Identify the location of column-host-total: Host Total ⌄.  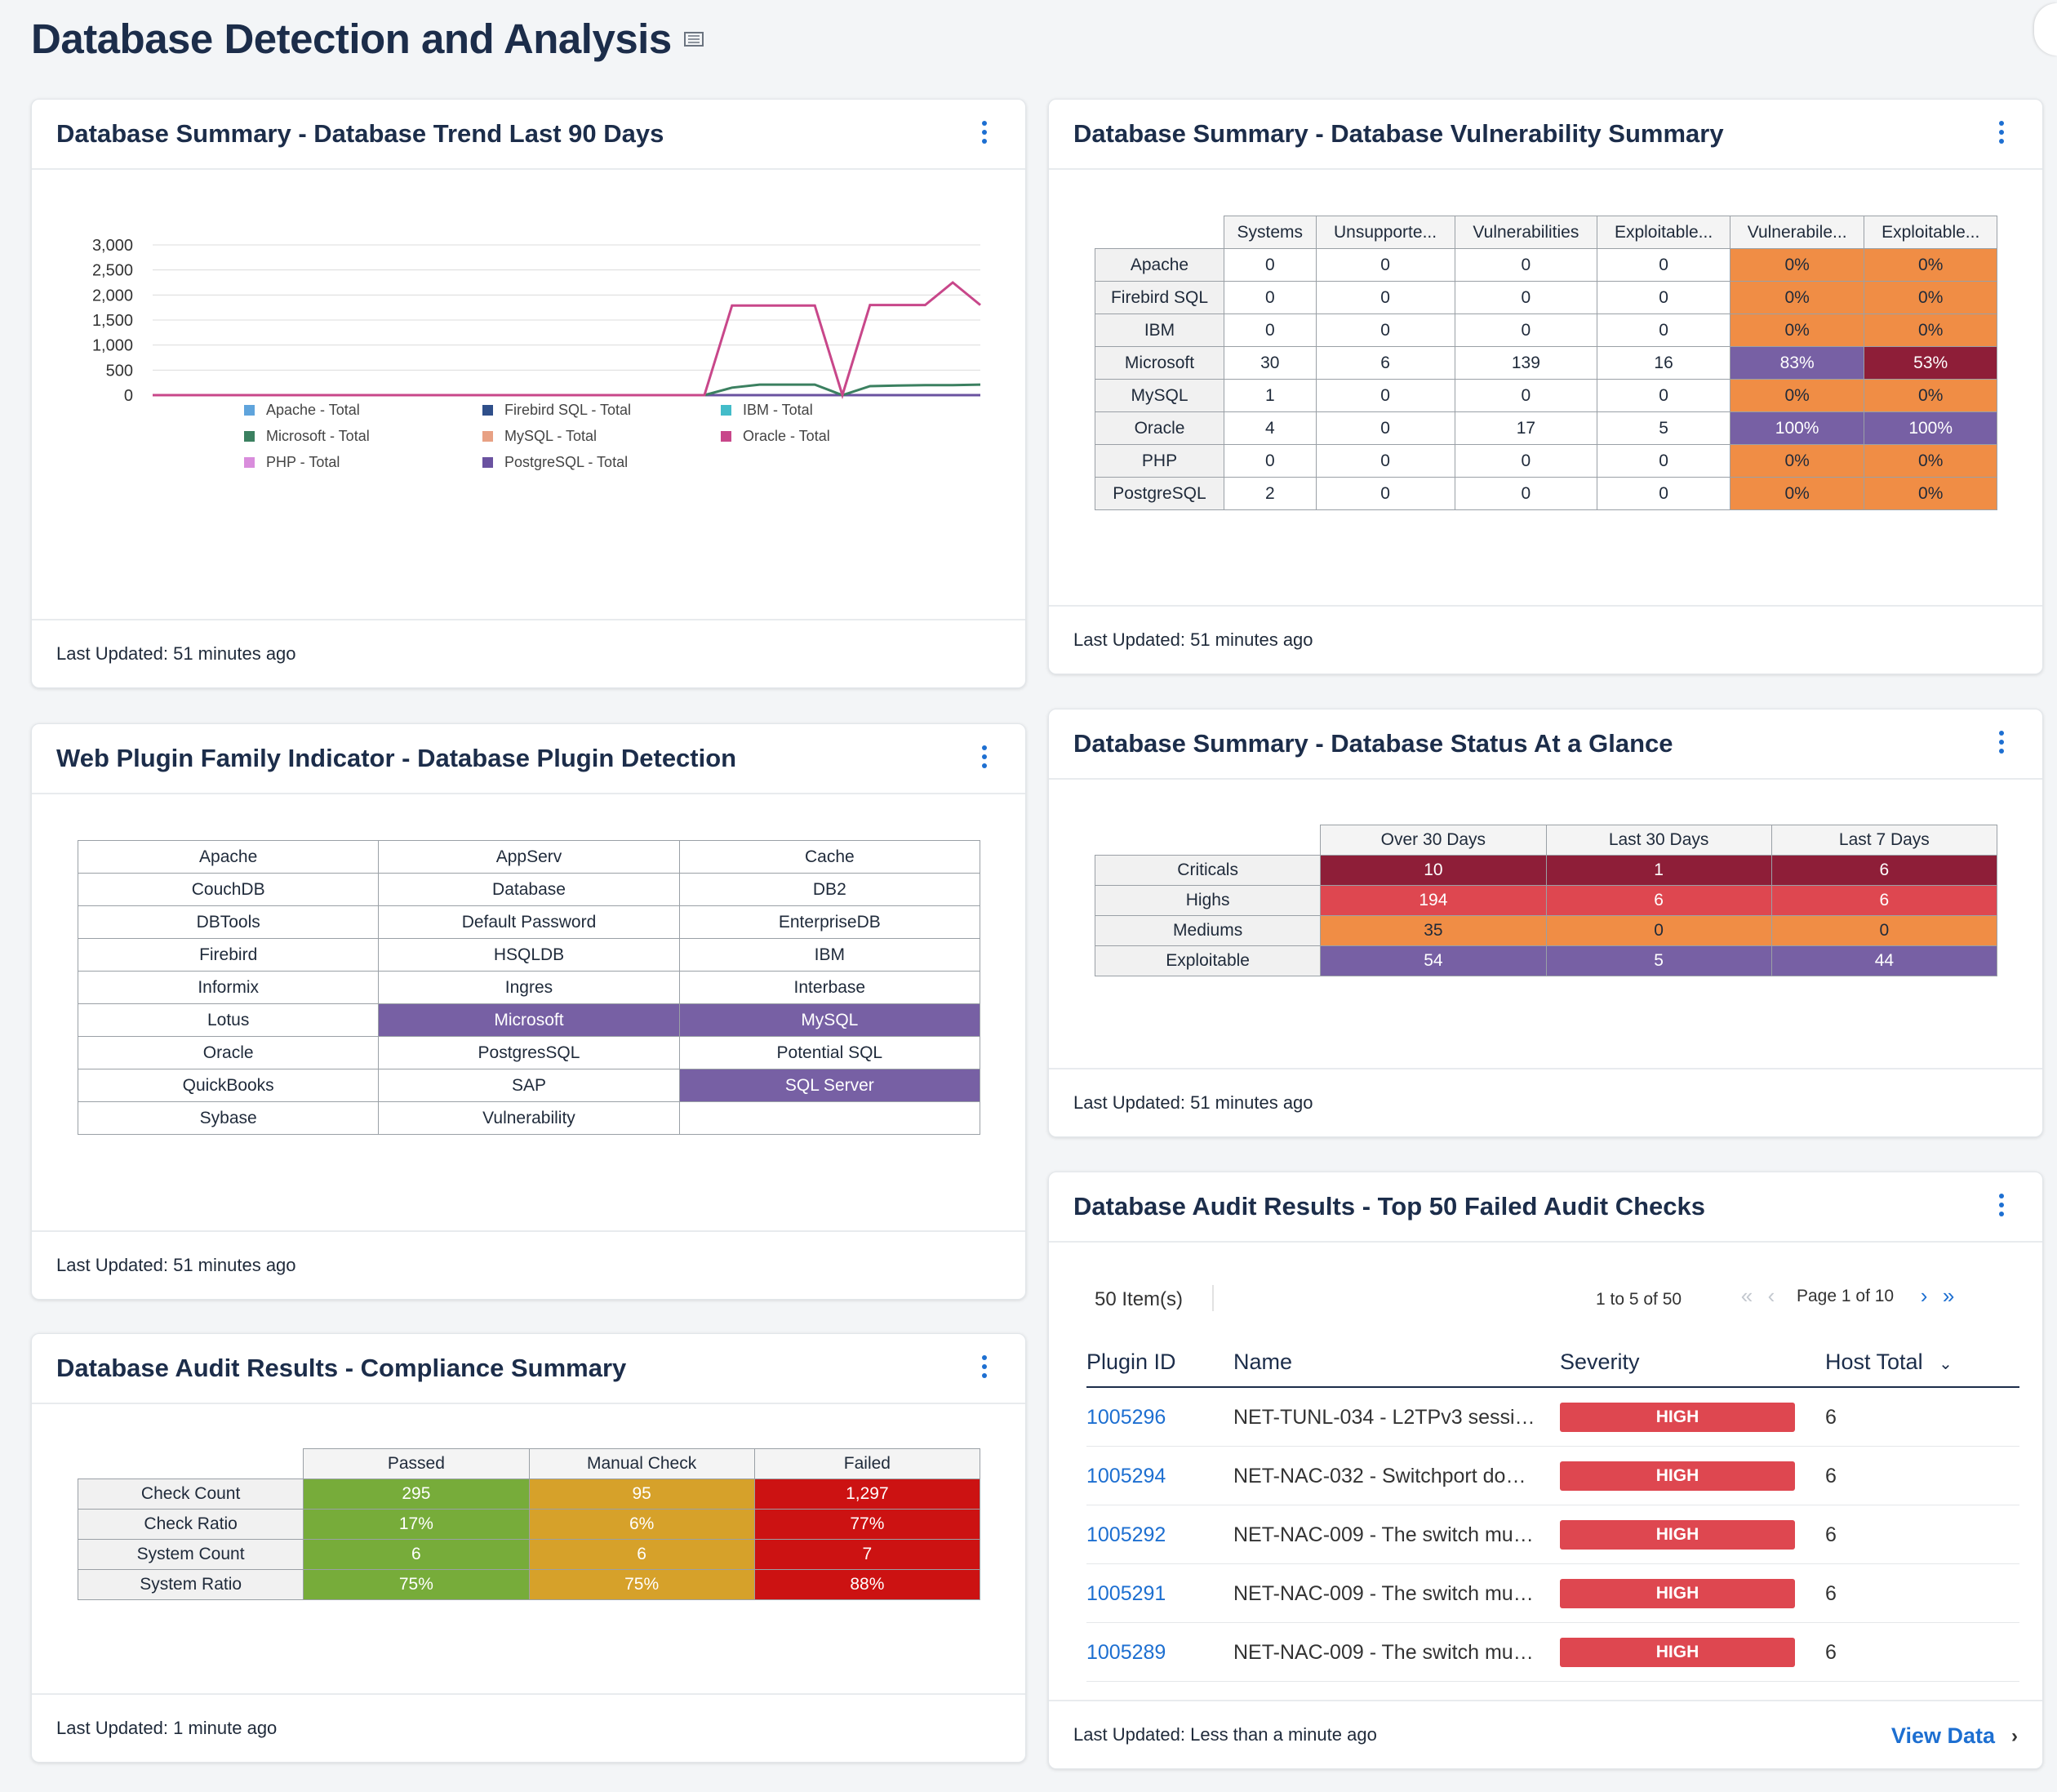
(1889, 1361).